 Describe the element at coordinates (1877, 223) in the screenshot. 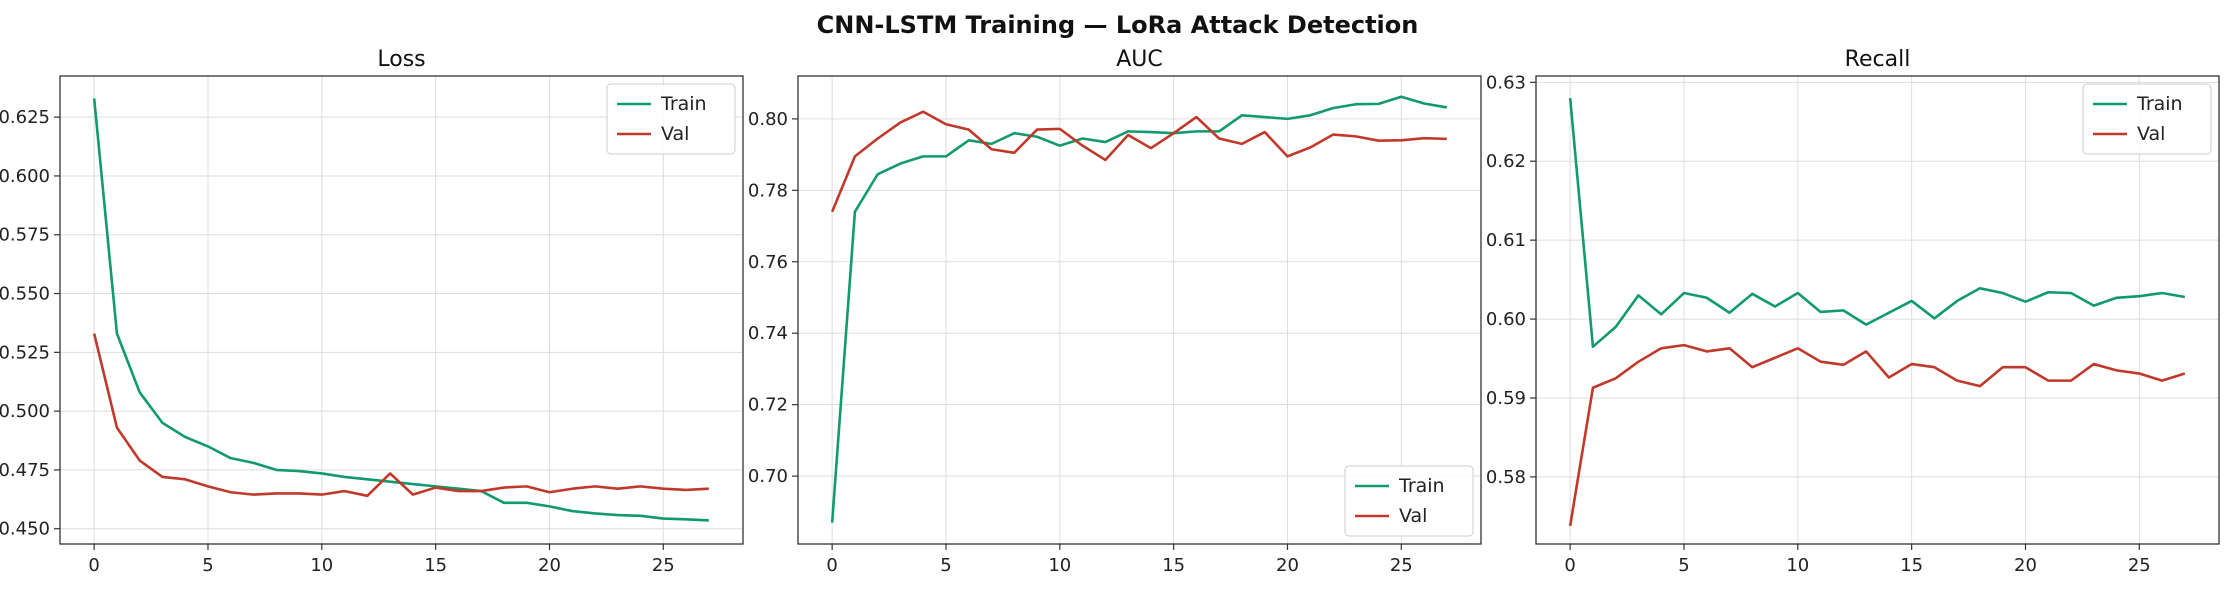

I see `series-line-train` at that location.